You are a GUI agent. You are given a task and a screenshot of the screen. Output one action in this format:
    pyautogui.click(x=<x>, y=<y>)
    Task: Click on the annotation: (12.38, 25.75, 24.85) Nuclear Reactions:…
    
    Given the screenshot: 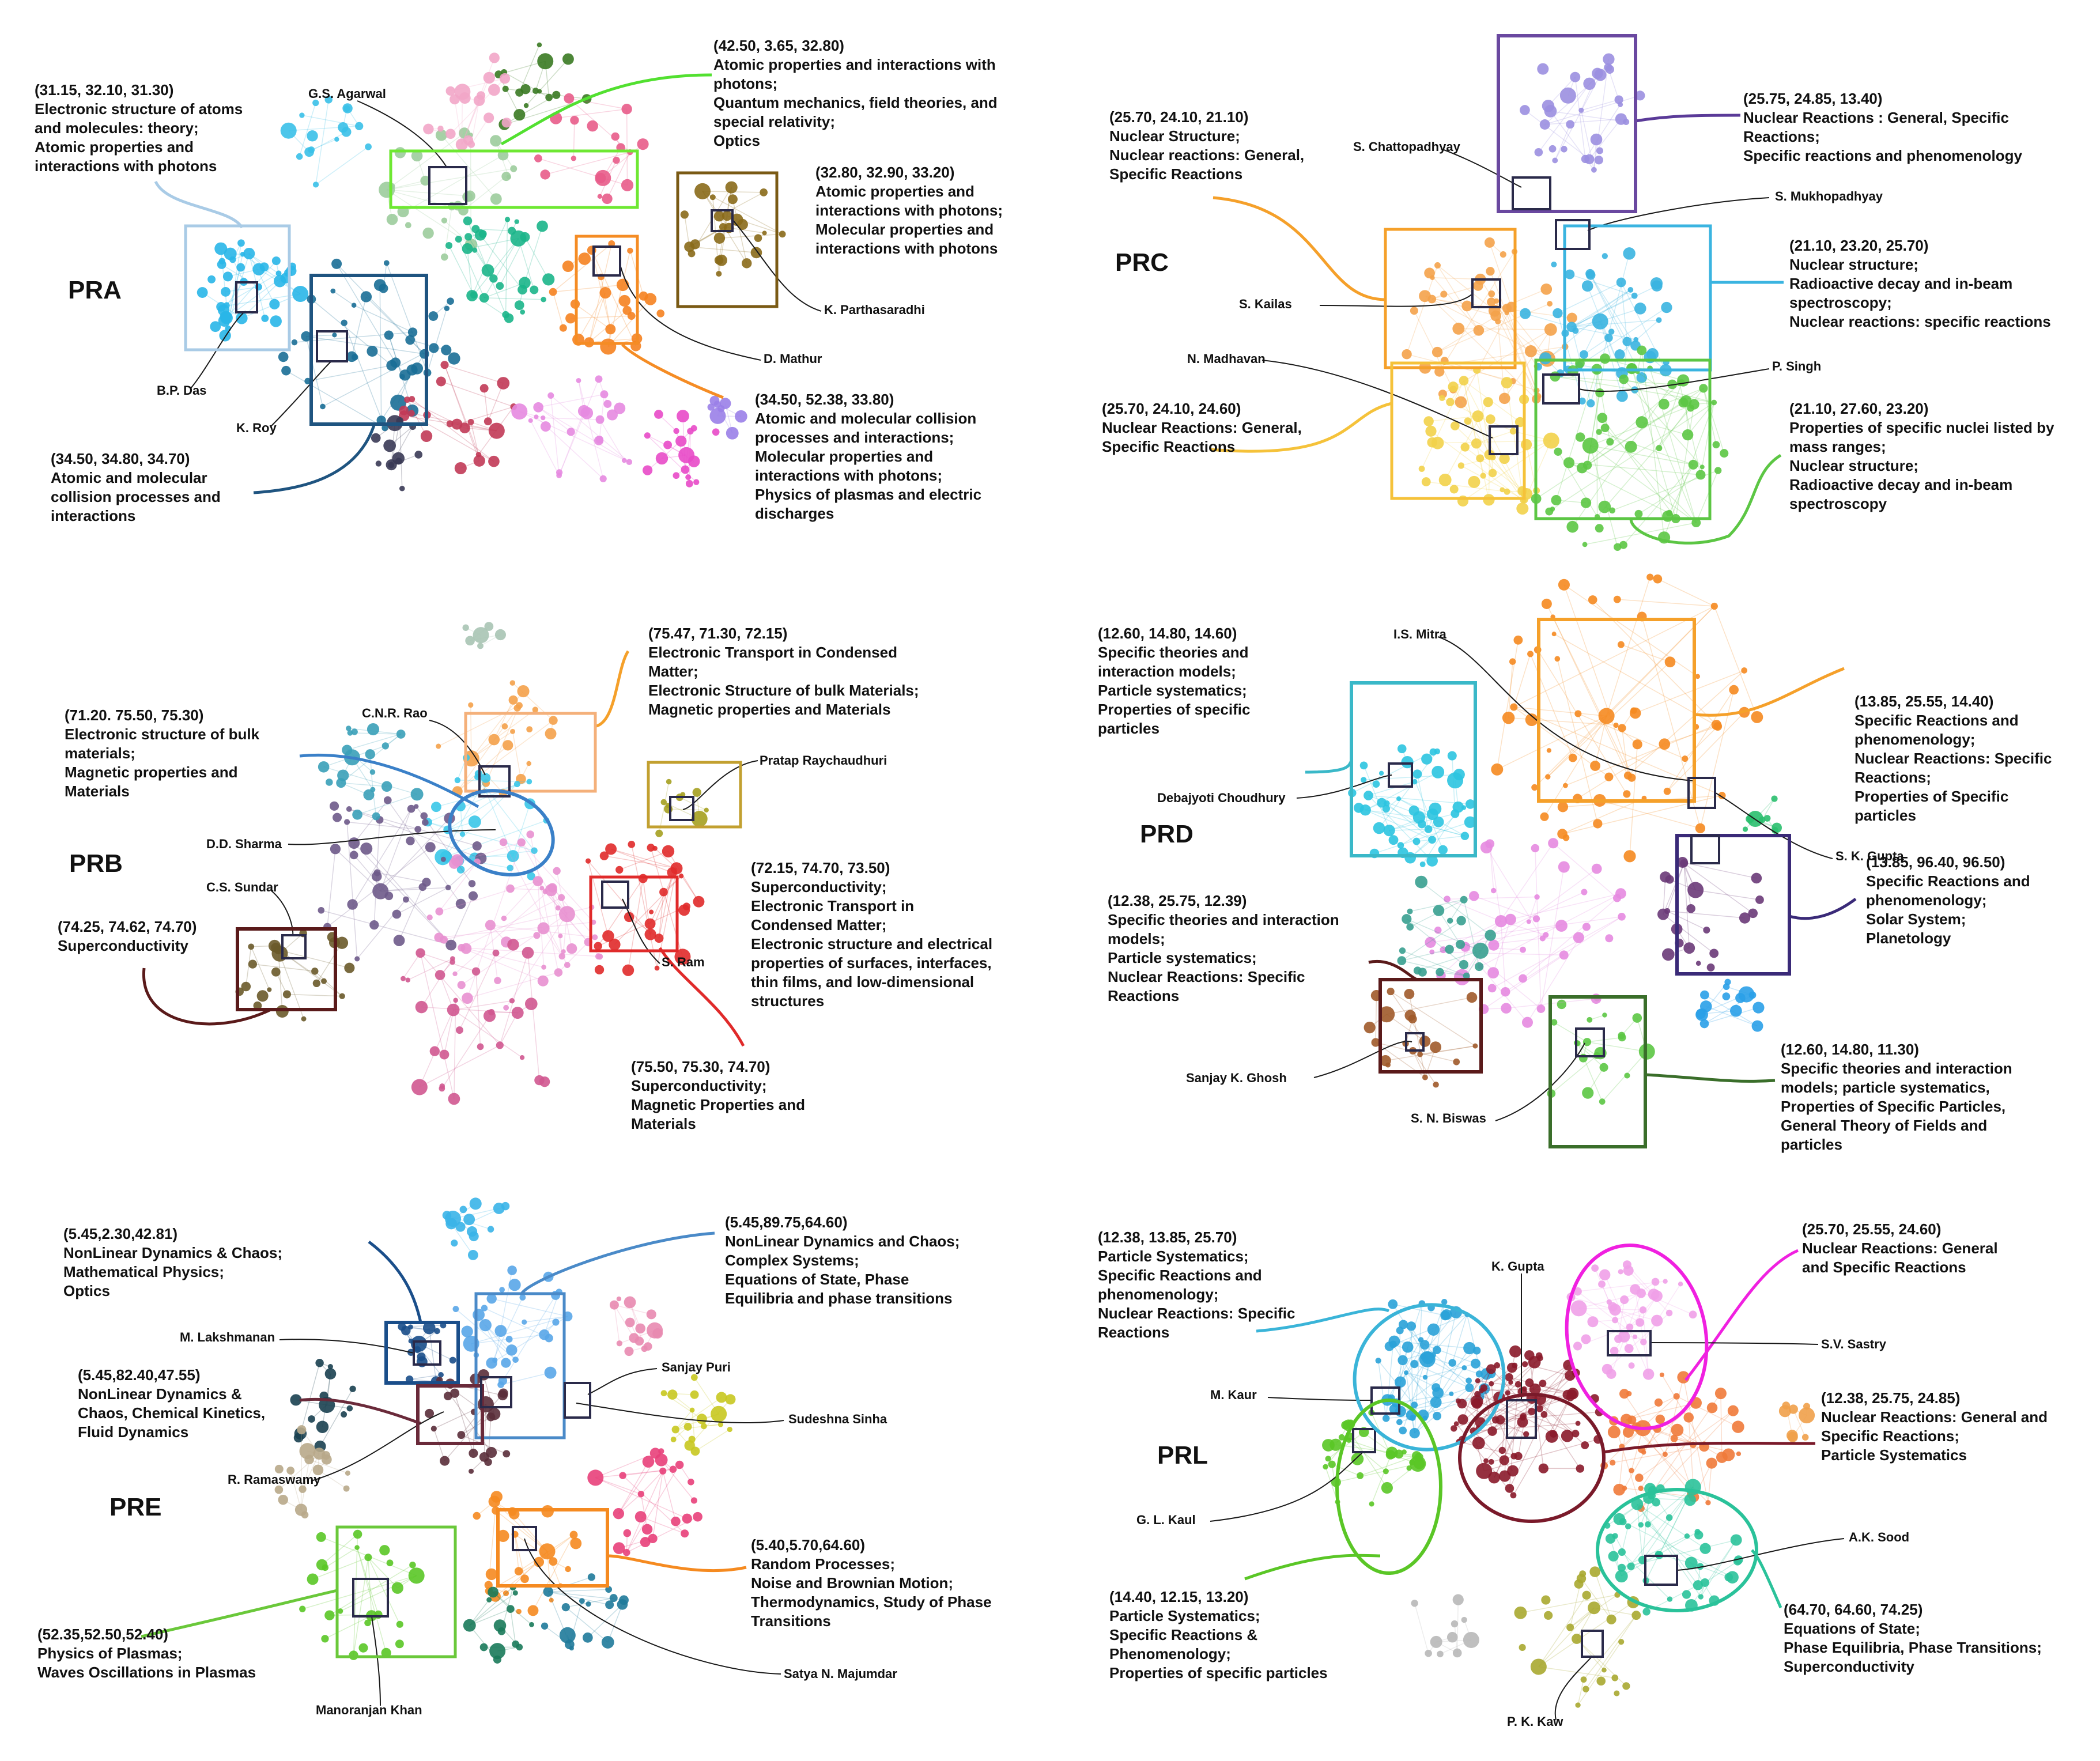 What is the action you would take?
    pyautogui.click(x=1936, y=1426)
    